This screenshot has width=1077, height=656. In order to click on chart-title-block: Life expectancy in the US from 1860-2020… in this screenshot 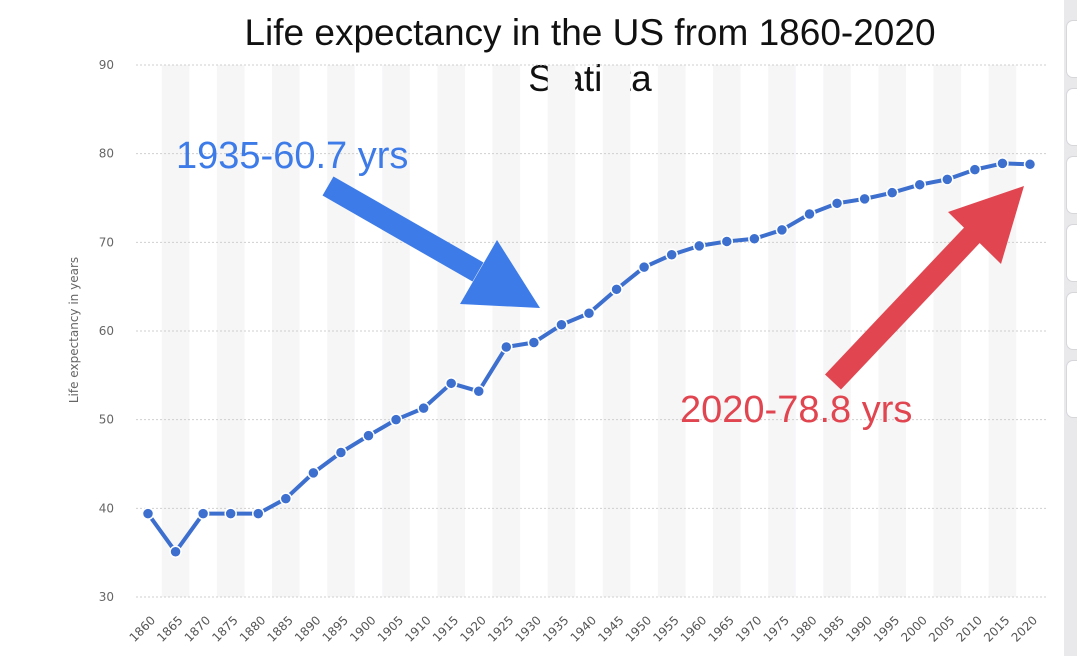, I will do `click(590, 56)`.